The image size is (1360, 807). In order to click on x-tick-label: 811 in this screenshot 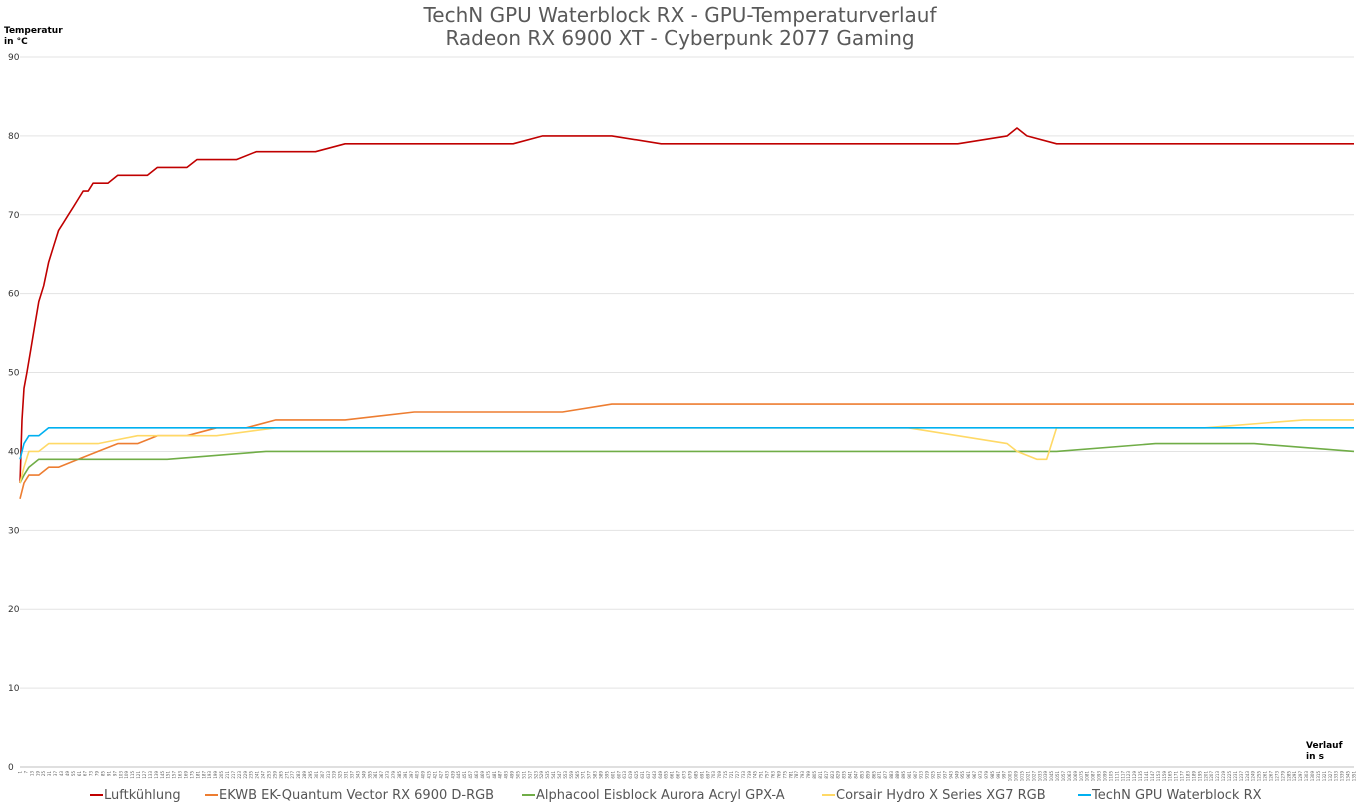, I will do `click(820, 775)`.